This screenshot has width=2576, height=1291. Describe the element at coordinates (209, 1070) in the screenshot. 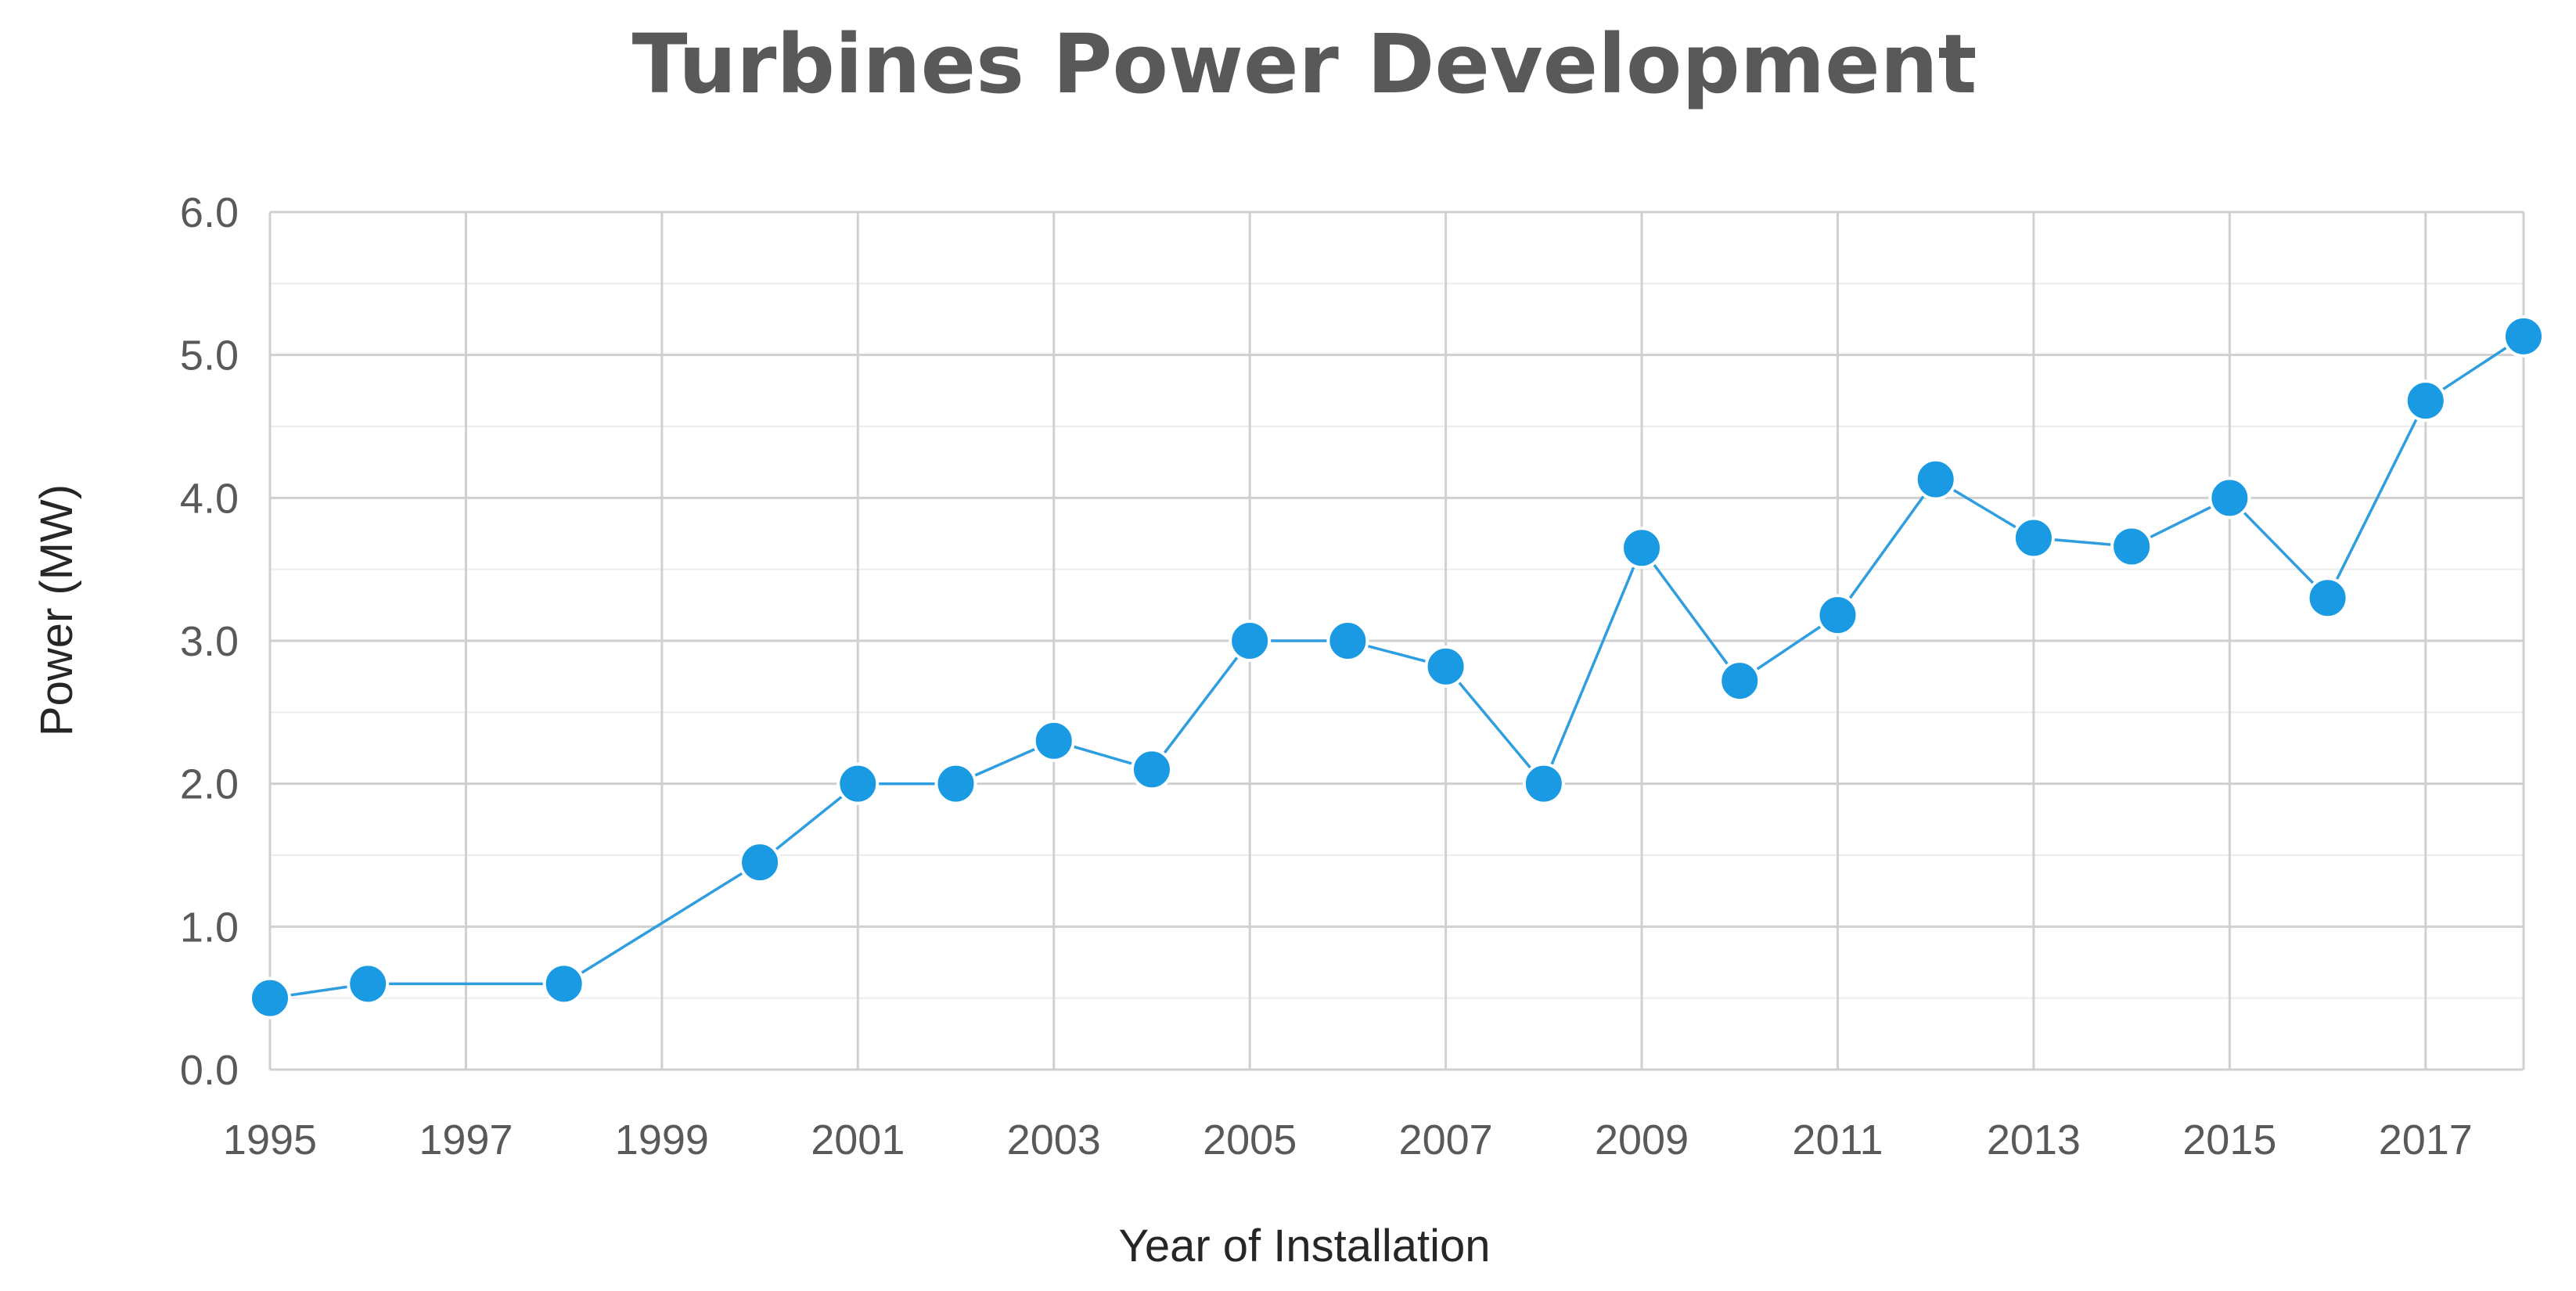

I see `y-tick-label: 0.0` at that location.